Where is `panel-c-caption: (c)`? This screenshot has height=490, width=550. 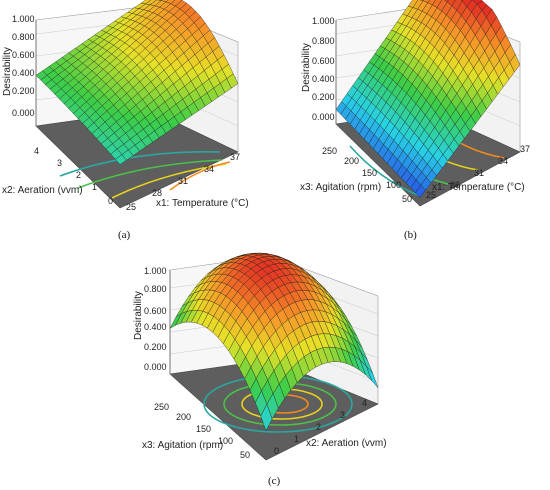 panel-c-caption: (c) is located at coordinates (274, 481).